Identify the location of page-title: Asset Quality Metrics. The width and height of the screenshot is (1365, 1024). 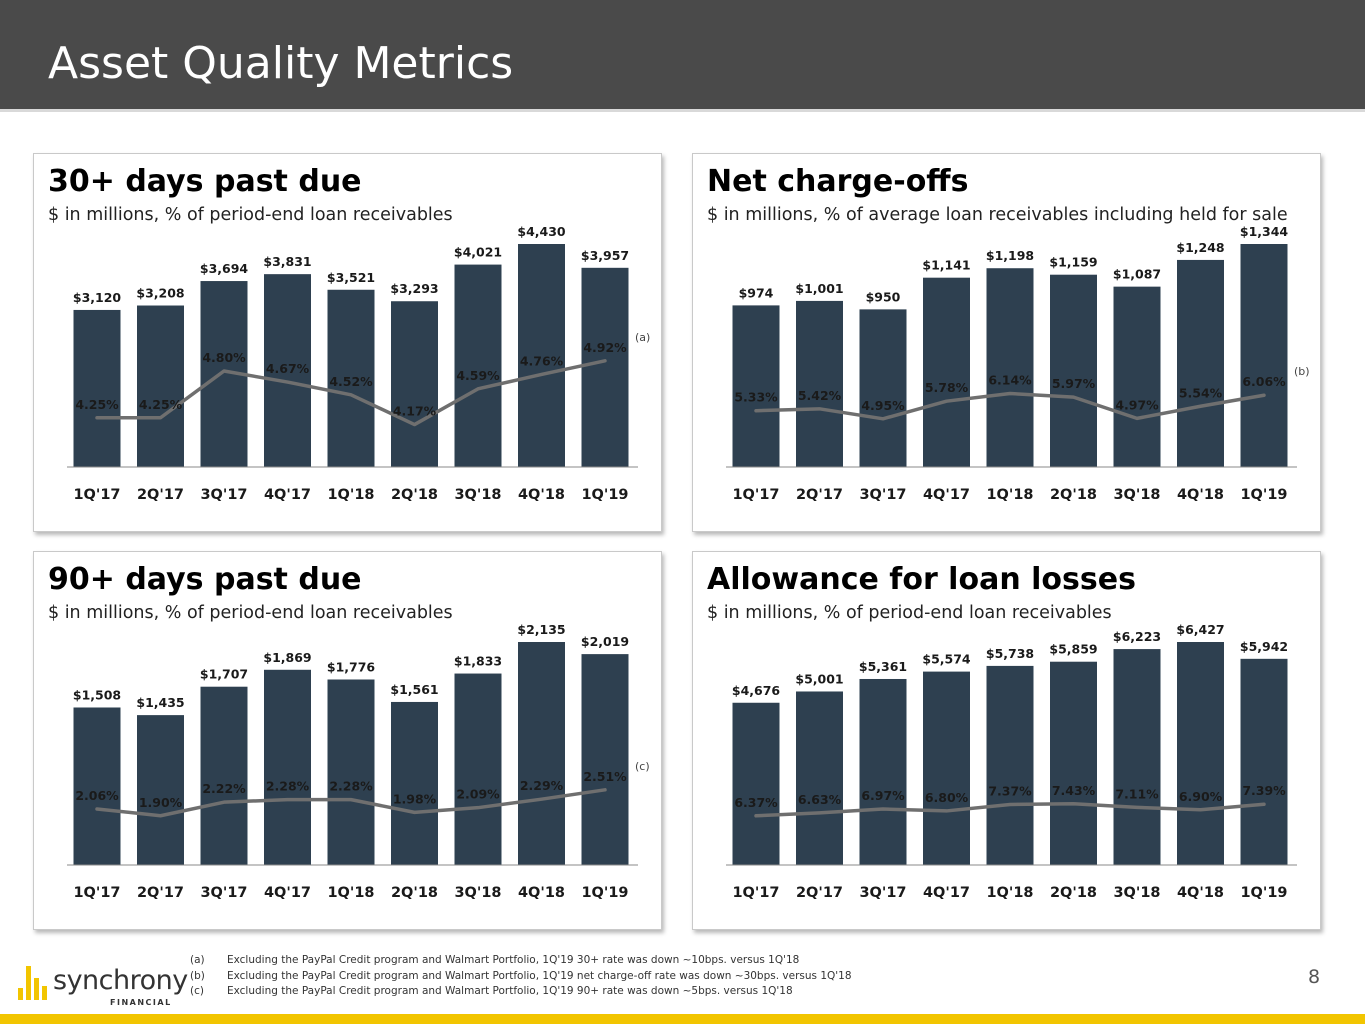
(281, 63).